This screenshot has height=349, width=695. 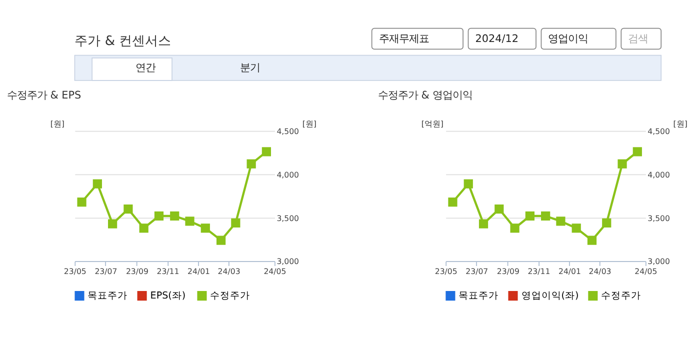 I want to click on text: 2024/12, so click(x=496, y=39).